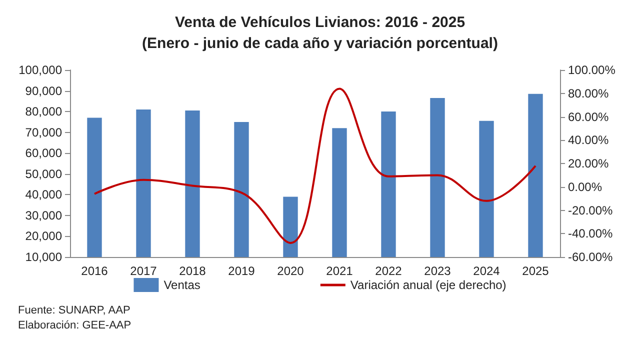  What do you see at coordinates (43, 236) in the screenshot?
I see `y-tick-label: 20,000` at bounding box center [43, 236].